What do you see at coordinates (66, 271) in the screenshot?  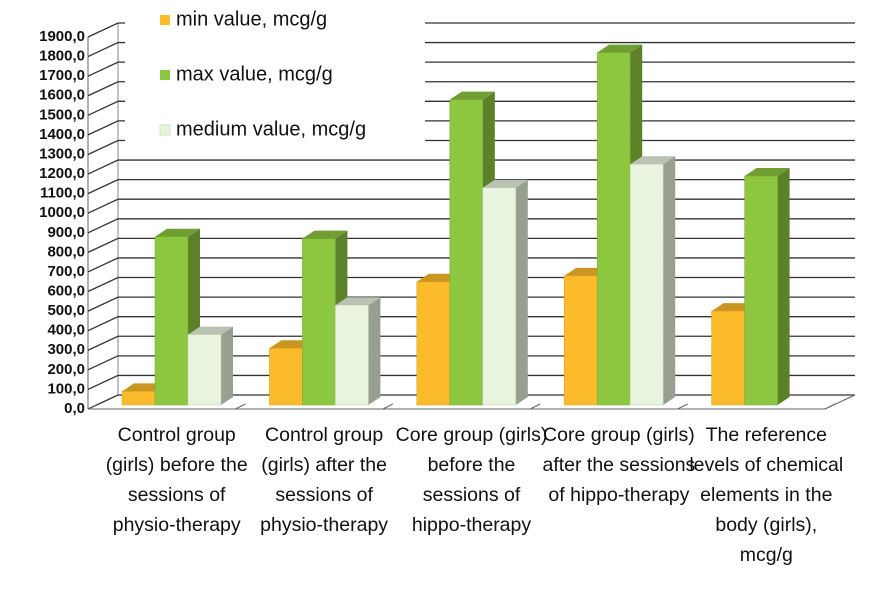 I see `y-tick-label: 700,0` at bounding box center [66, 271].